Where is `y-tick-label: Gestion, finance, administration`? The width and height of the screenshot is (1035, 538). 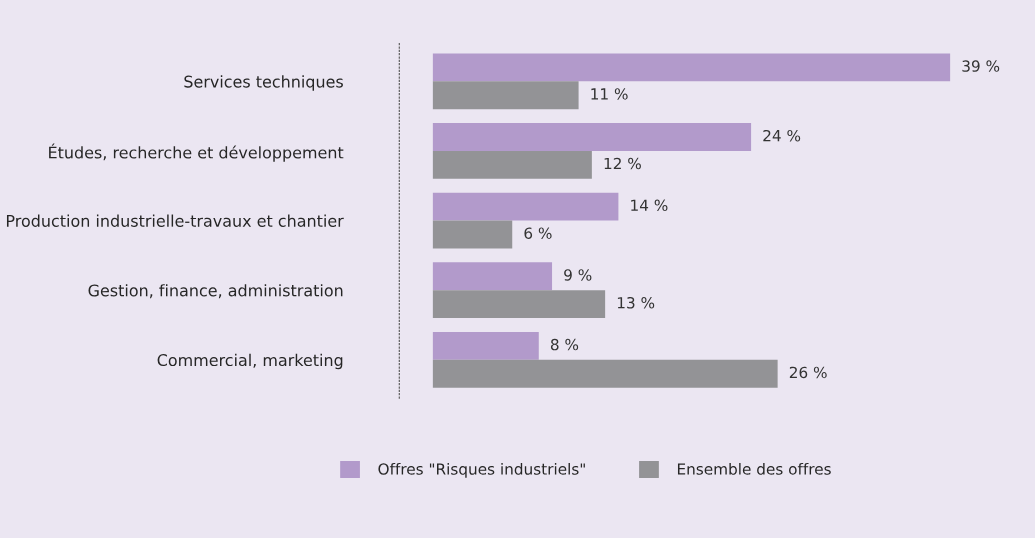 y-tick-label: Gestion, finance, administration is located at coordinates (215, 291).